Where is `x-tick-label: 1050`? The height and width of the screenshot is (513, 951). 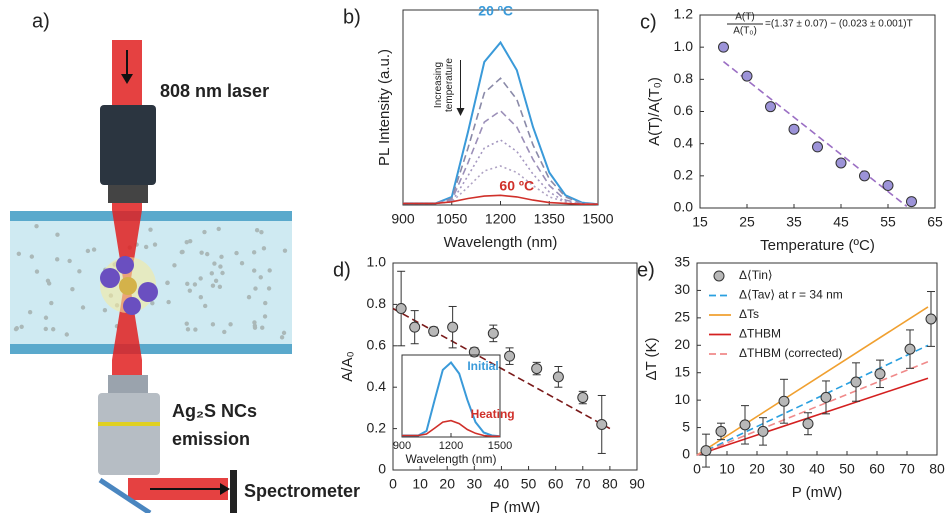 x-tick-label: 1050 is located at coordinates (451, 219).